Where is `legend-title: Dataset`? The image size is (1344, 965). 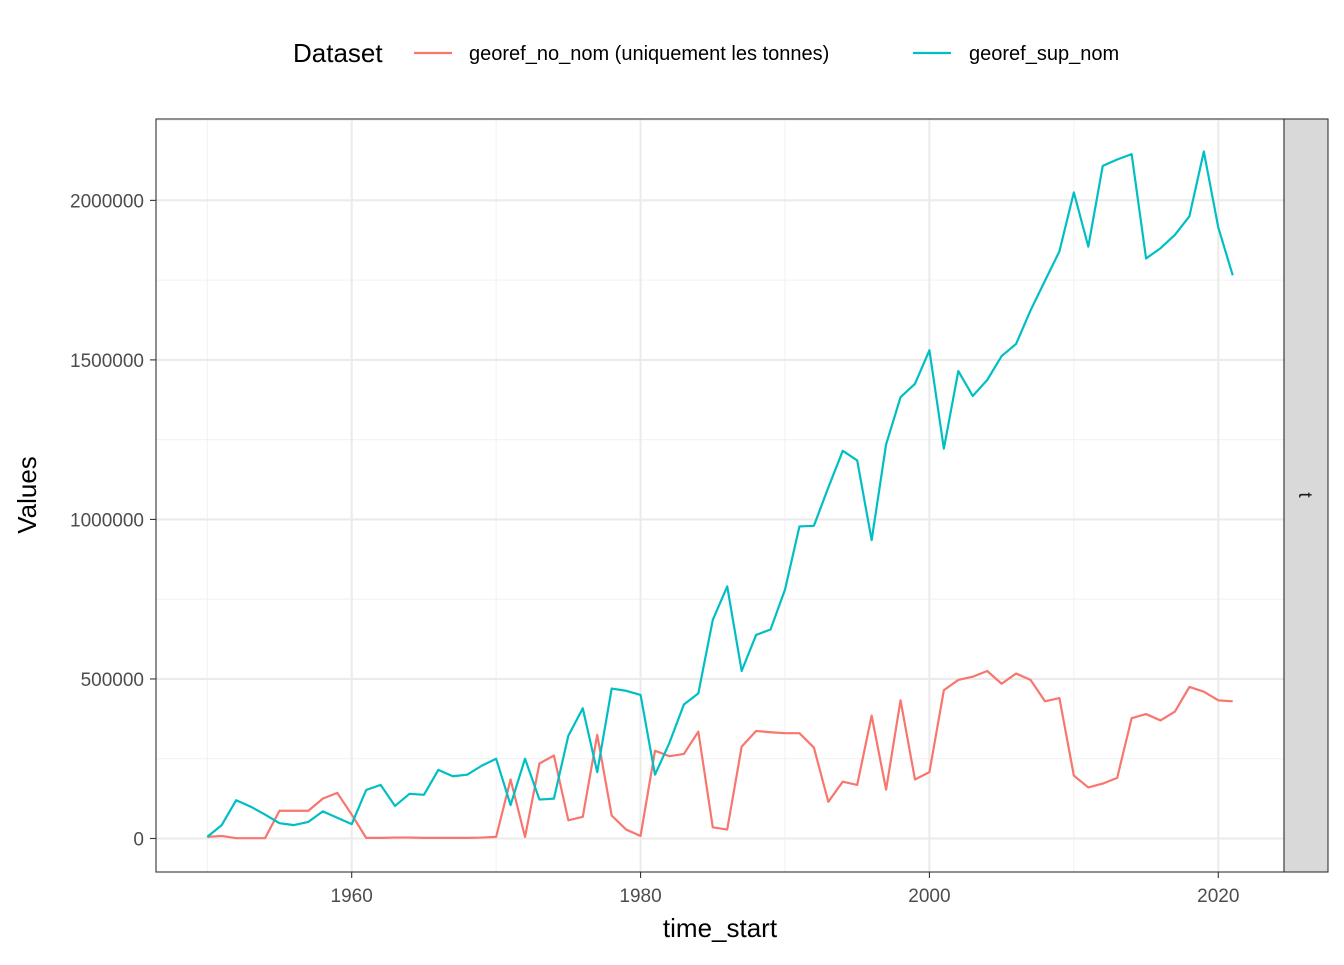 legend-title: Dataset is located at coordinates (338, 53).